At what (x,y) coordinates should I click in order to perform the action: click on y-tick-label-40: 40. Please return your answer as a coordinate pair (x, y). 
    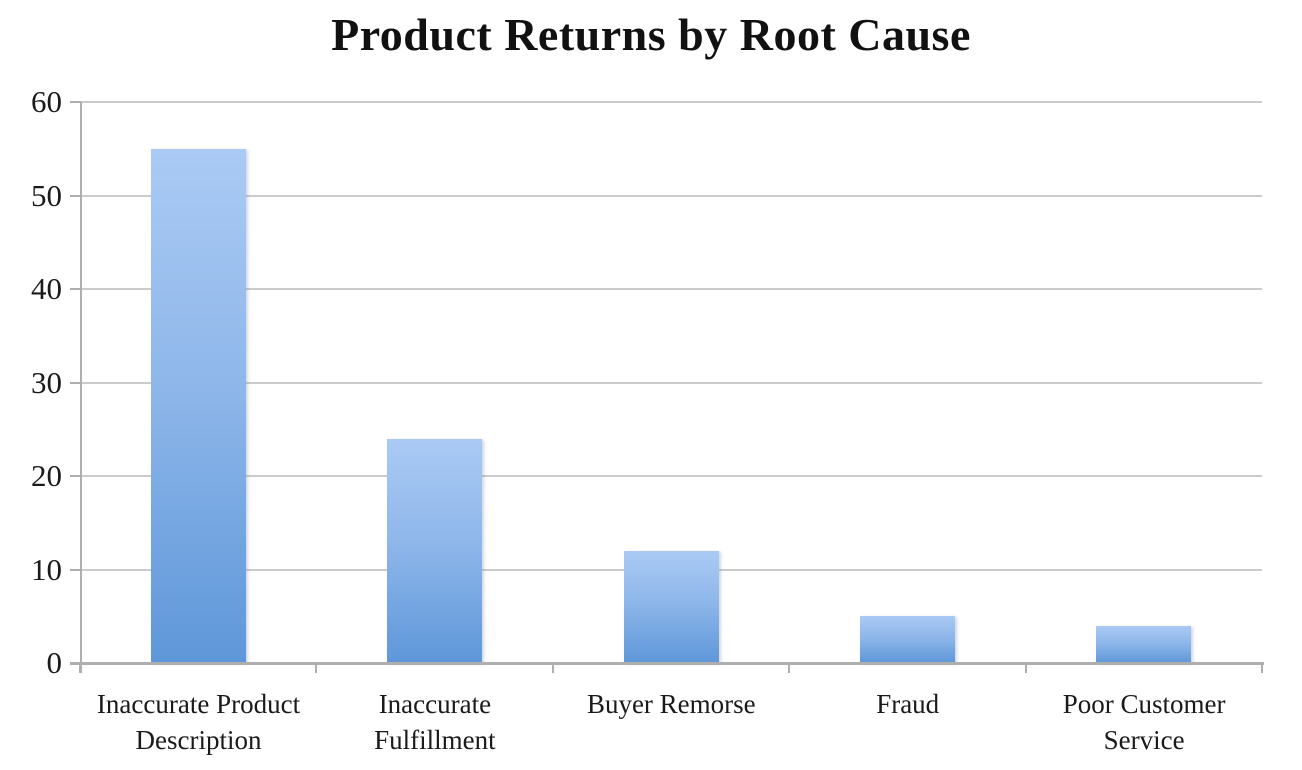
    Looking at the image, I should click on (46, 288).